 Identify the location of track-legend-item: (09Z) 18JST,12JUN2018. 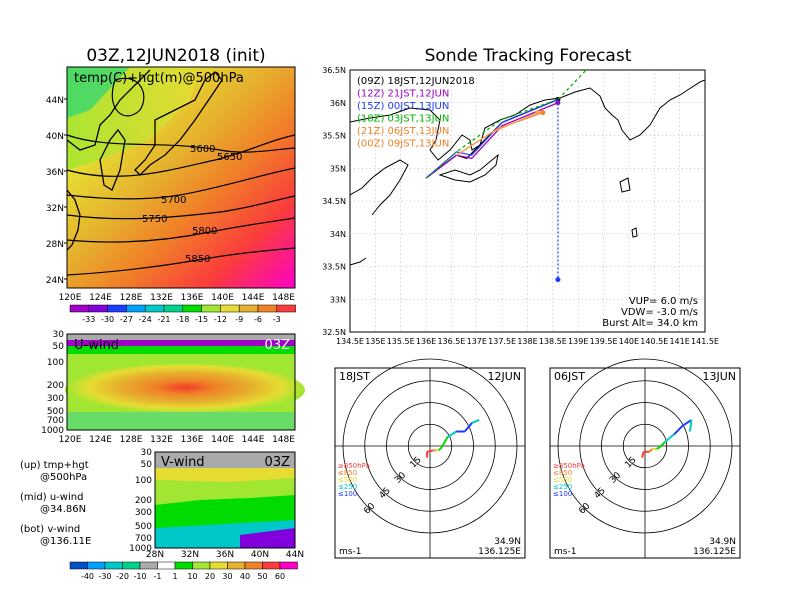
(416, 81).